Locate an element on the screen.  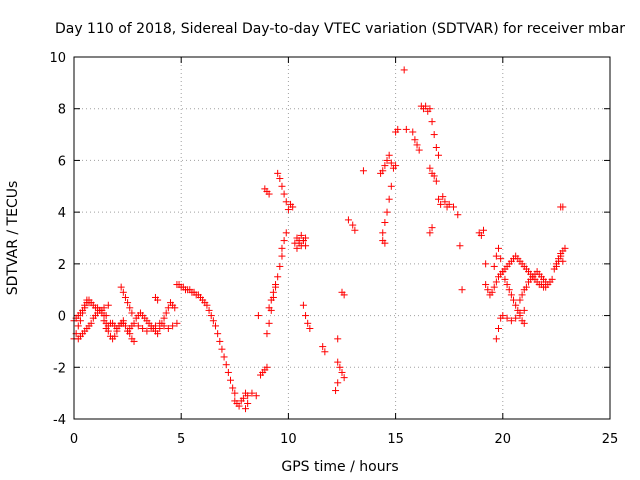
y-tick-label: -2 is located at coordinates (59, 368).